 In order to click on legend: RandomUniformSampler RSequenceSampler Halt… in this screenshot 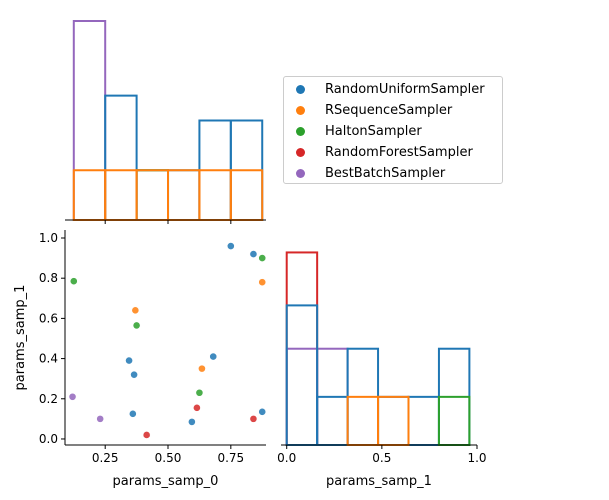, I will do `click(393, 130)`.